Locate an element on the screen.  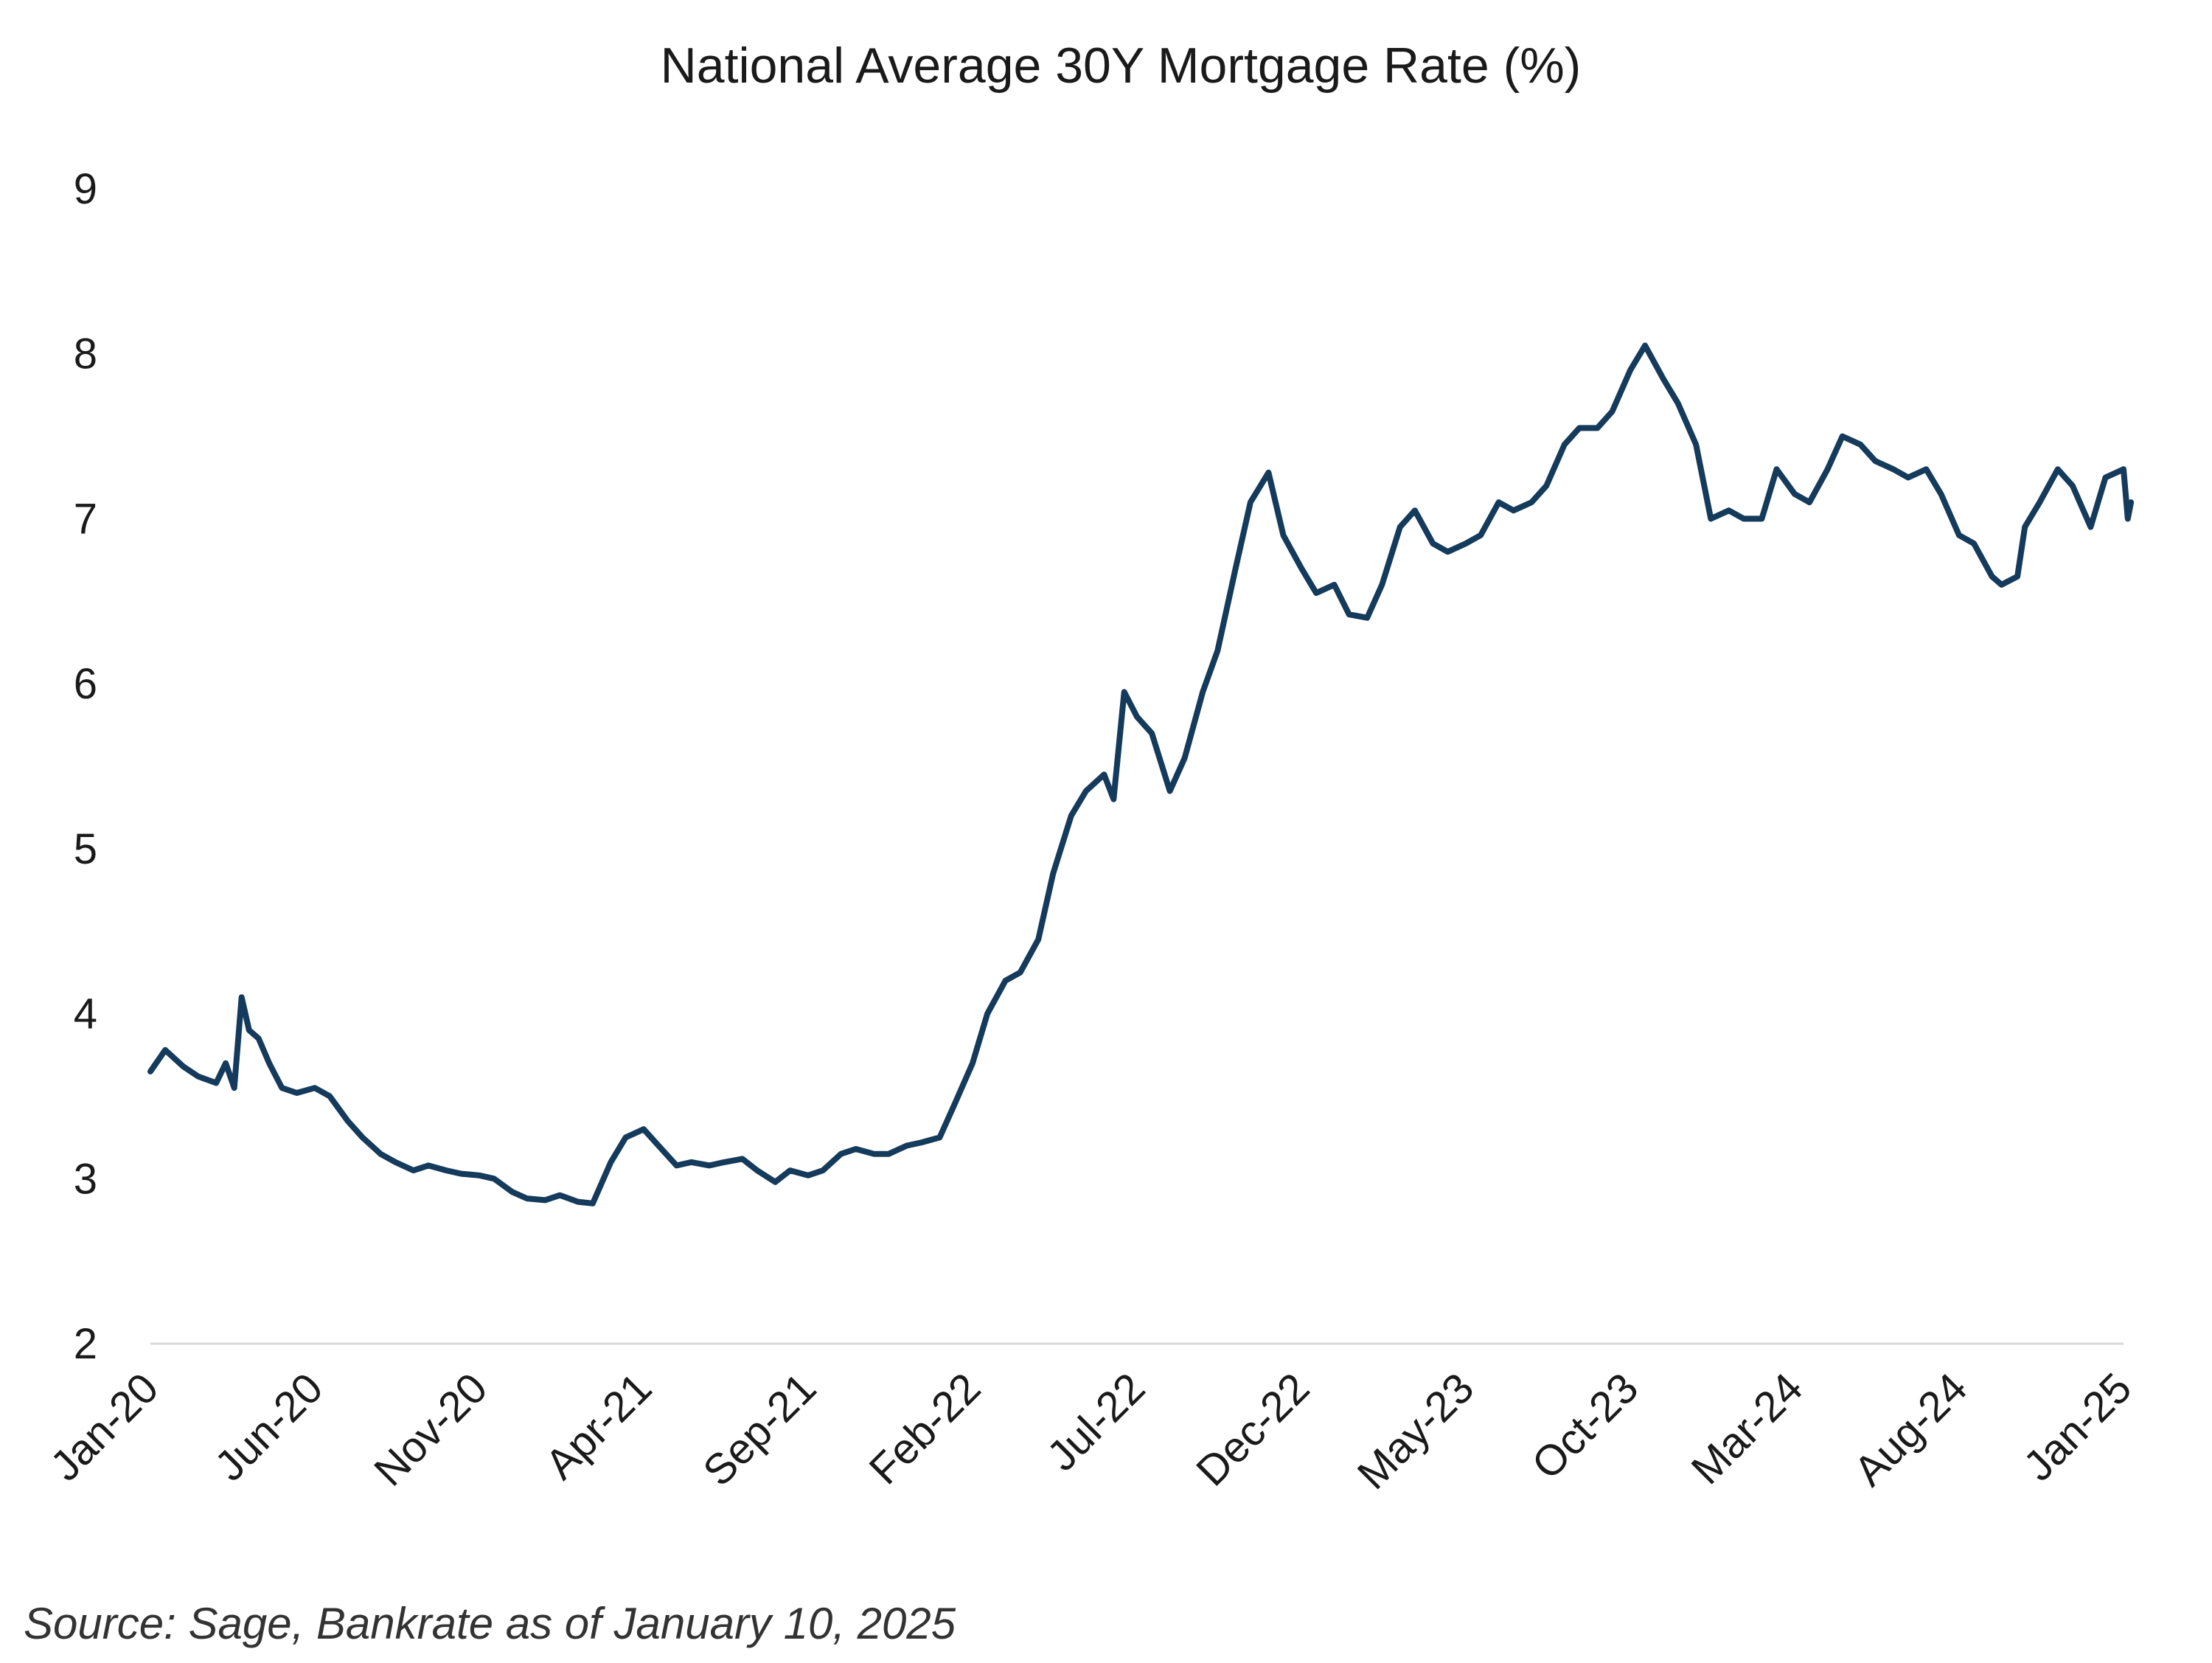
x-tick-label: Oct-23 is located at coordinates (1585, 1426).